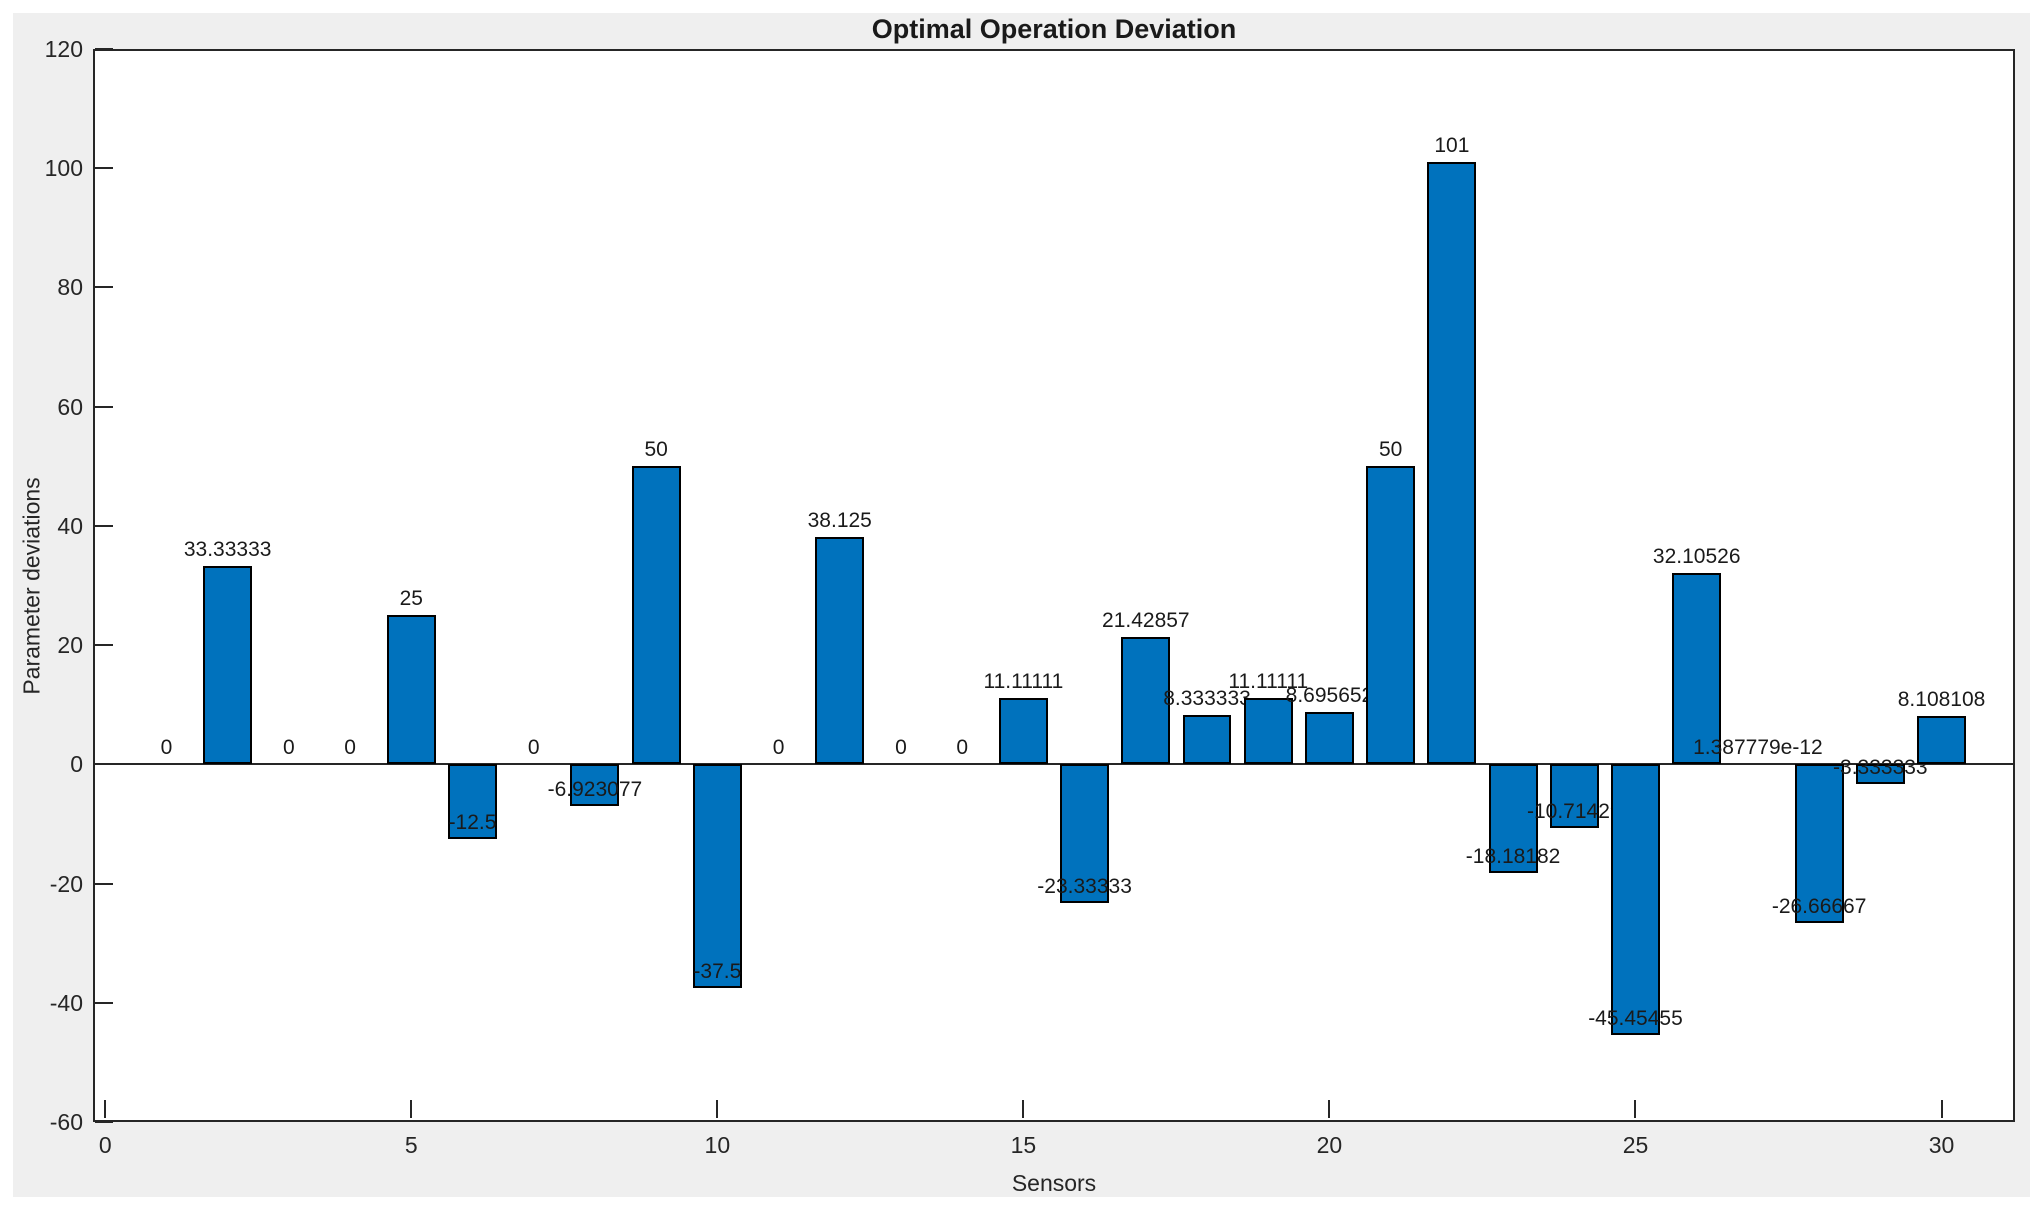  What do you see at coordinates (63, 49) in the screenshot?
I see `y-tick-label: 120` at bounding box center [63, 49].